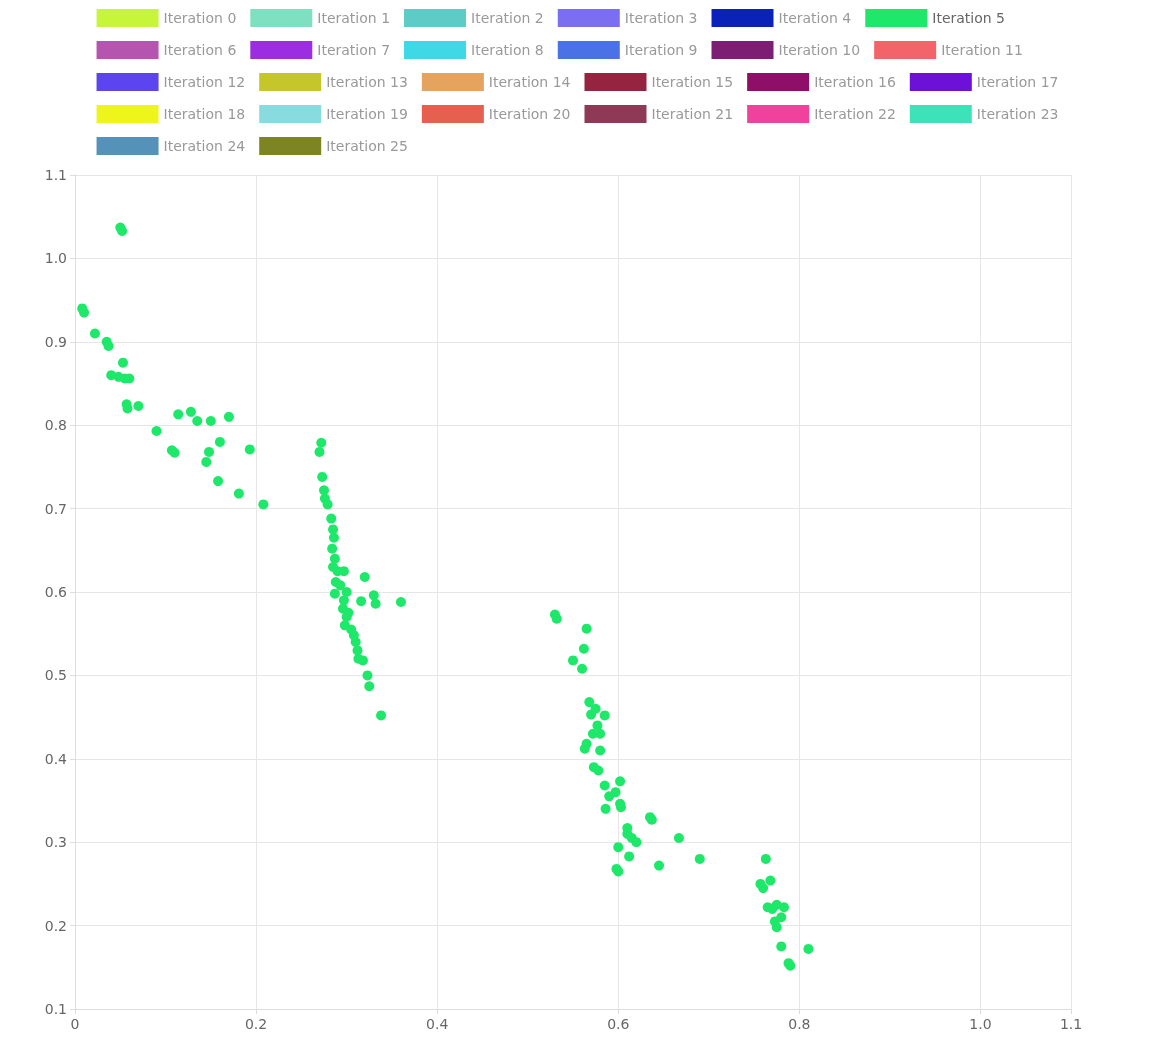 This screenshot has height=1064, width=1155. What do you see at coordinates (529, 82) in the screenshot?
I see `legend-label: Iteration 14` at bounding box center [529, 82].